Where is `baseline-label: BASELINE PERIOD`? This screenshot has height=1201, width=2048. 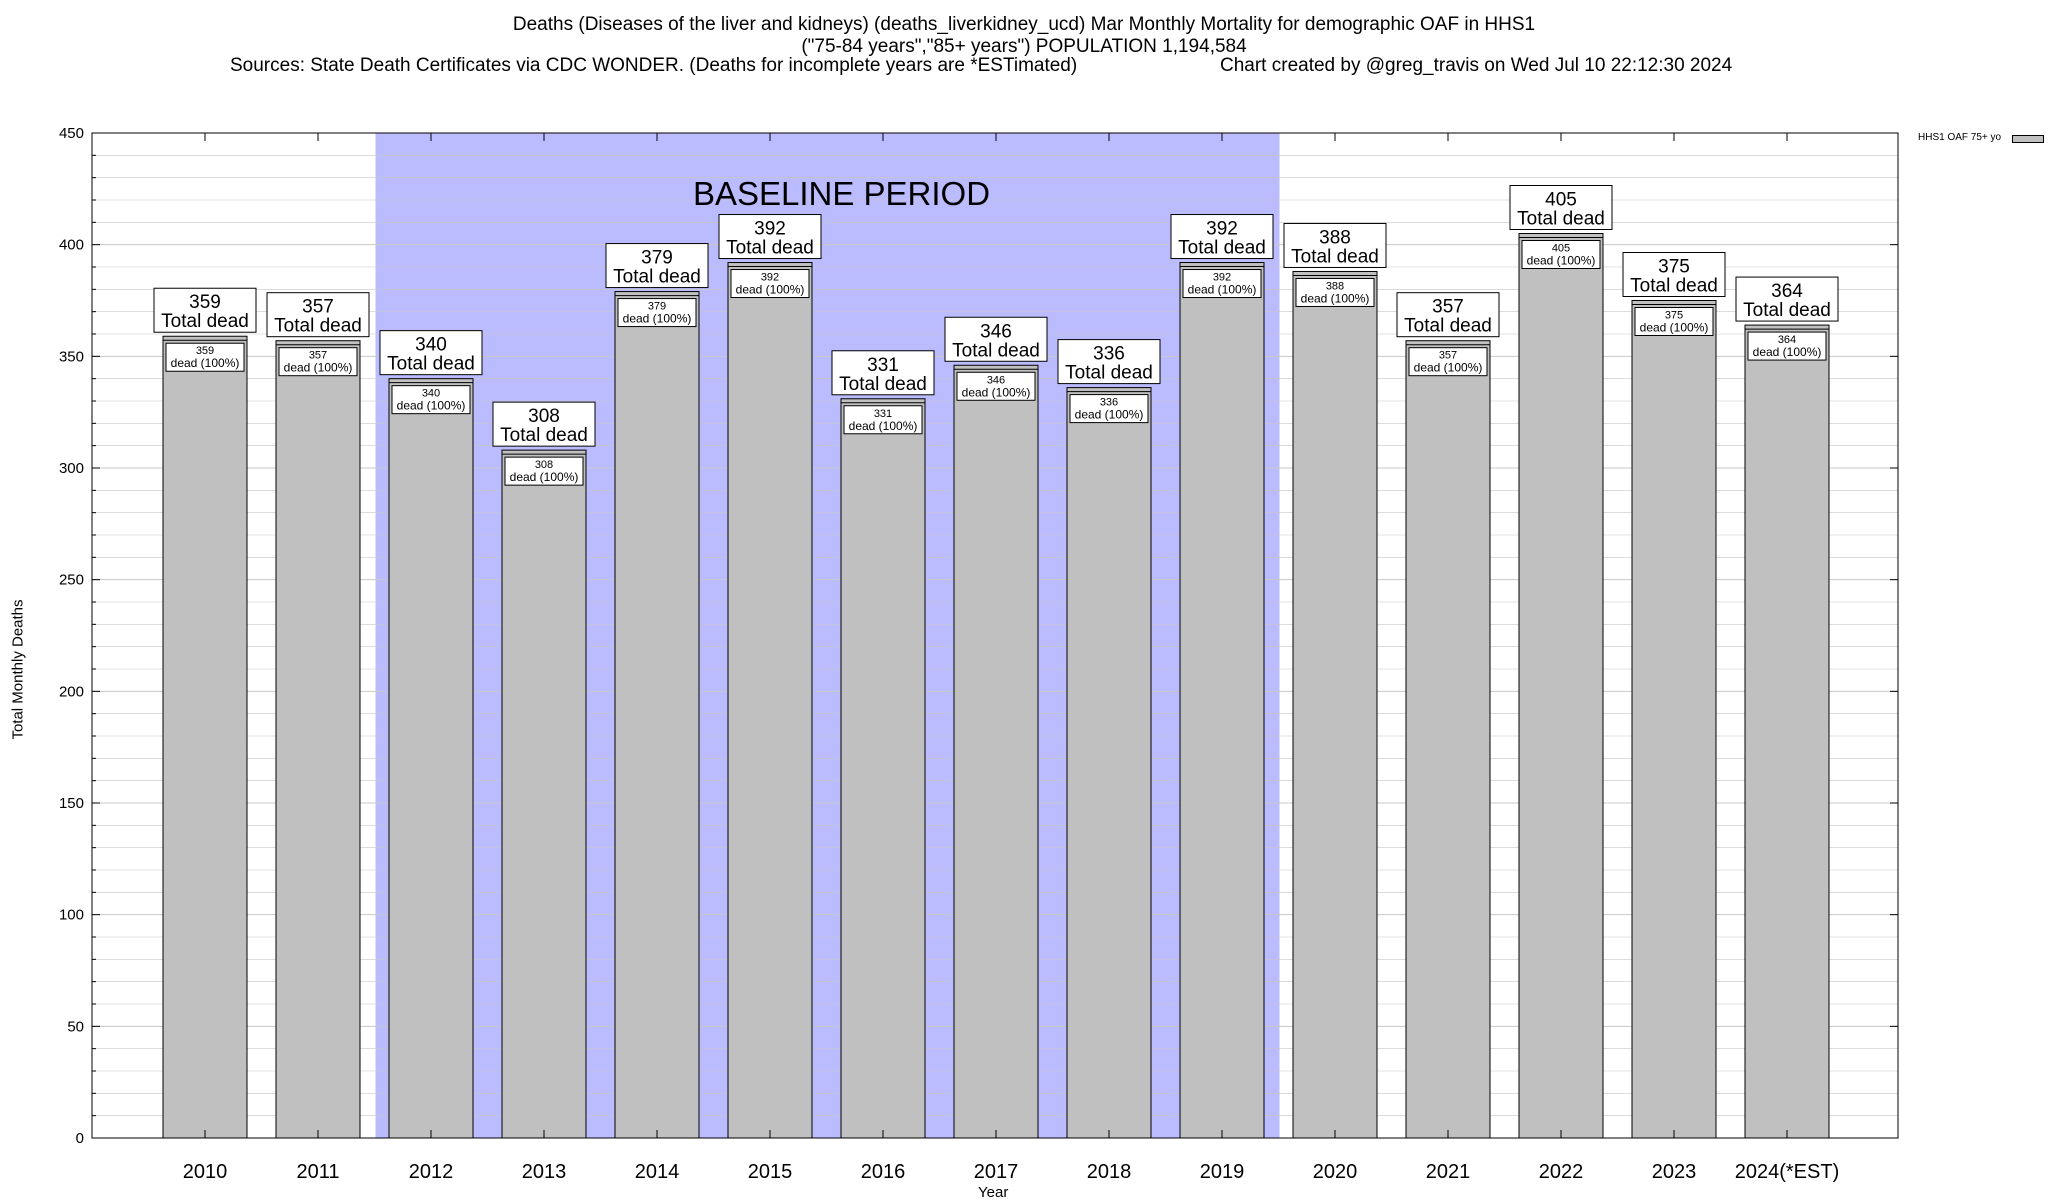
baseline-label: BASELINE PERIOD is located at coordinates (841, 193).